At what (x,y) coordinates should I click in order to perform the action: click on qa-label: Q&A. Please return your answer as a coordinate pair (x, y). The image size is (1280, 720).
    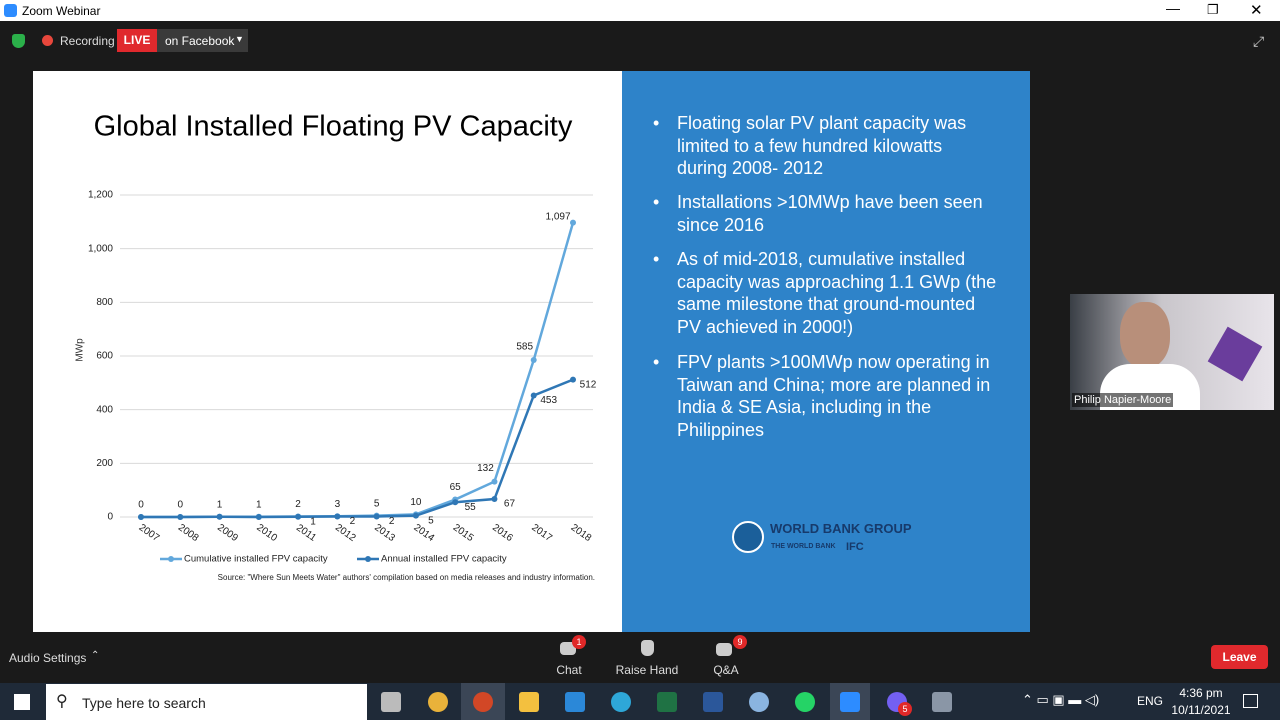
    Looking at the image, I should click on (726, 670).